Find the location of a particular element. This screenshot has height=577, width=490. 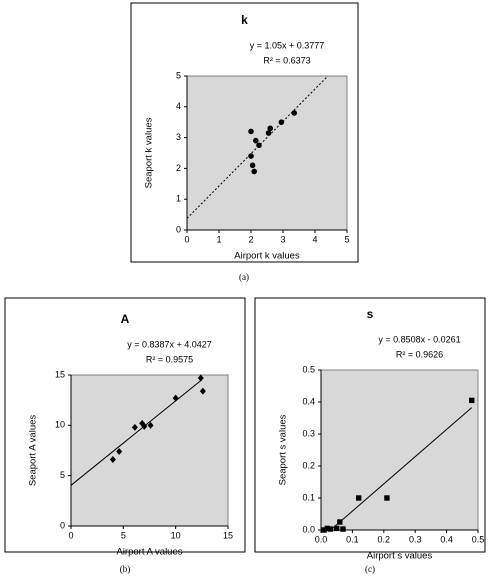

chart-title: A is located at coordinates (125, 319).